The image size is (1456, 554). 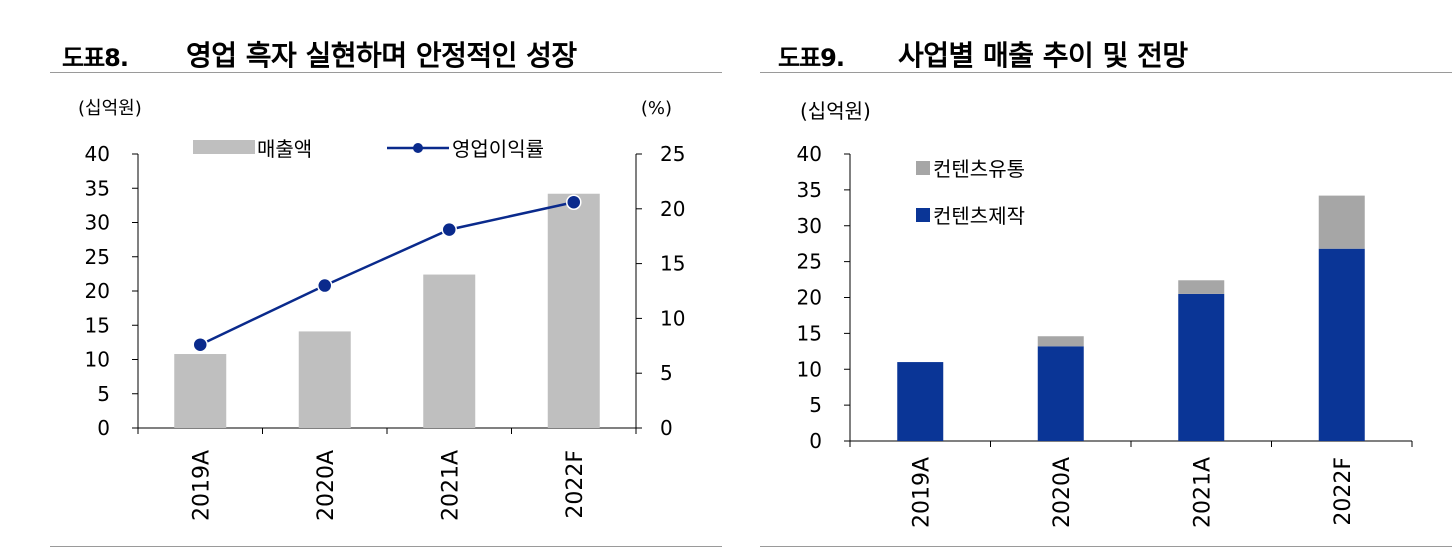 What do you see at coordinates (815, 441) in the screenshot?
I see `y-axis-tick-label: 0` at bounding box center [815, 441].